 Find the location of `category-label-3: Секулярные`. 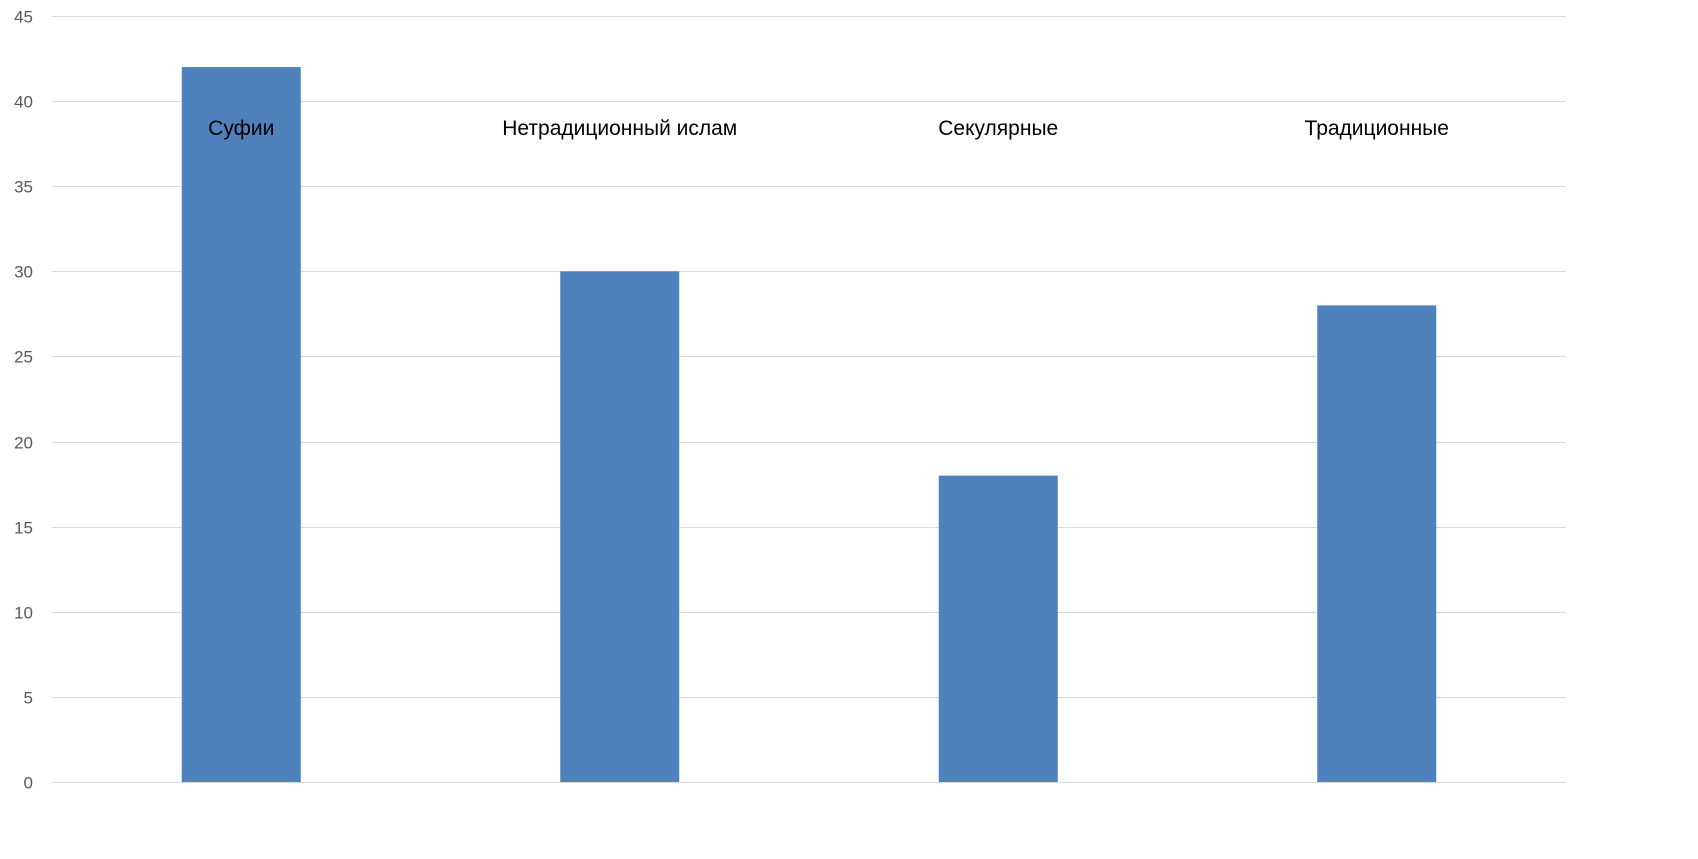

category-label-3: Секулярные is located at coordinates (998, 128).